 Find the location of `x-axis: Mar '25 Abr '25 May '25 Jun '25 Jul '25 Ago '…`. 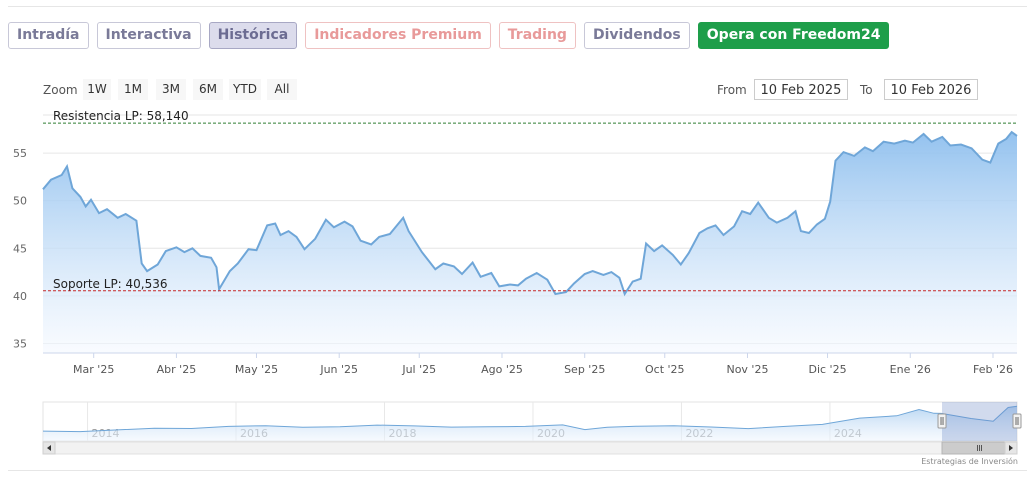

x-axis: Mar '25 Abr '25 May '25 Jun '25 Jul '25 Ago '… is located at coordinates (530, 364).